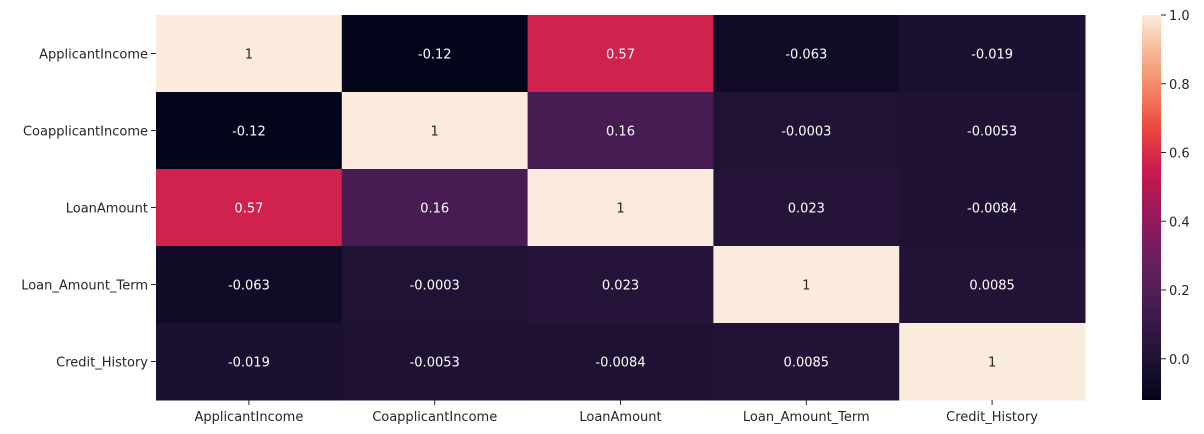 The width and height of the screenshot is (1204, 434). I want to click on heatmap-cell-coapplicantincome-coapplicantincome, so click(435, 131).